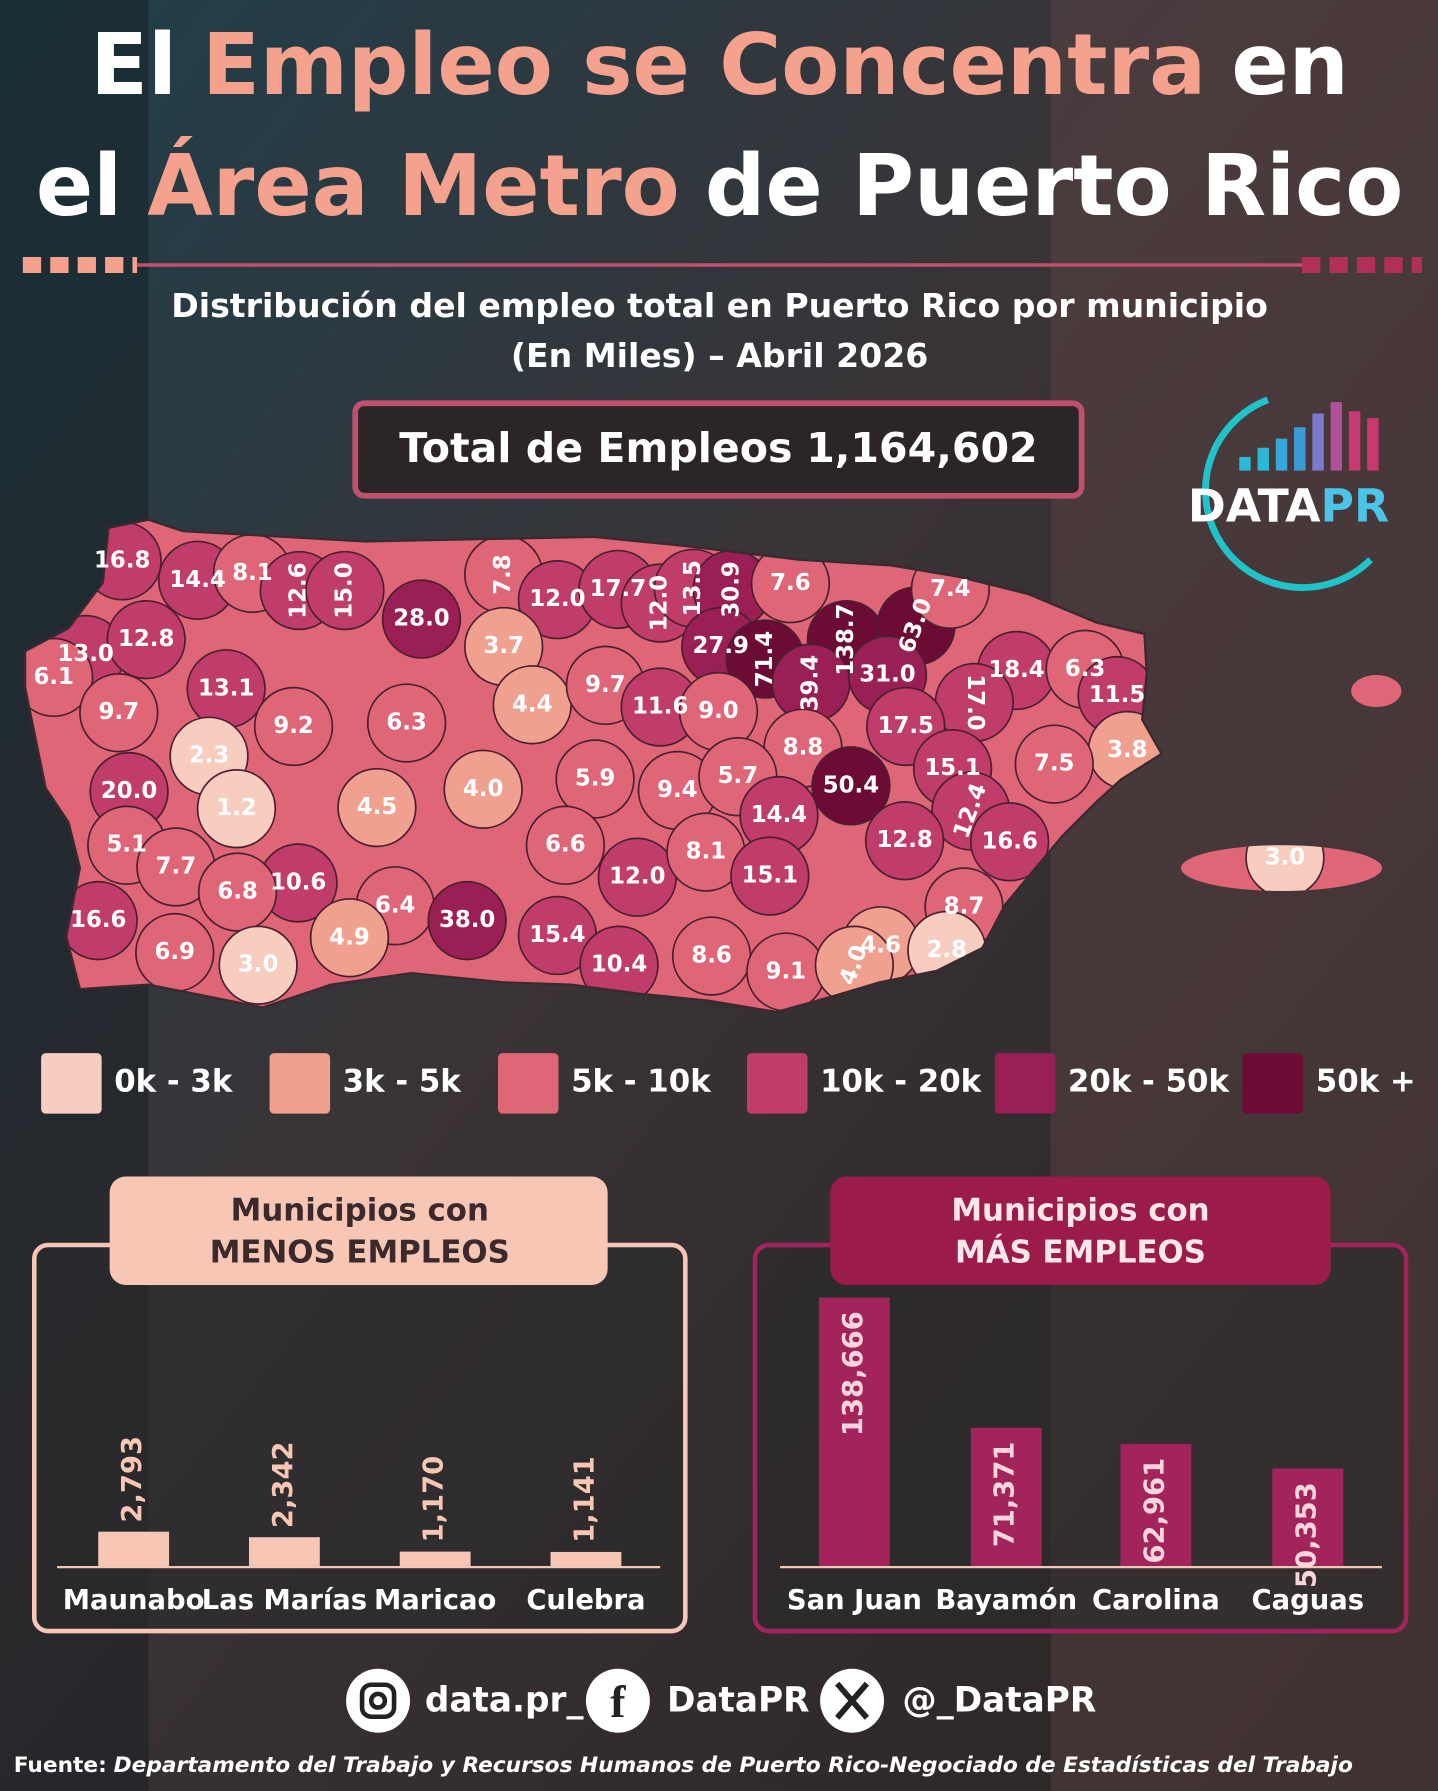 This screenshot has height=1791, width=1438. Describe the element at coordinates (413, 186) in the screenshot. I see `title-highlight: Área Metro` at that location.